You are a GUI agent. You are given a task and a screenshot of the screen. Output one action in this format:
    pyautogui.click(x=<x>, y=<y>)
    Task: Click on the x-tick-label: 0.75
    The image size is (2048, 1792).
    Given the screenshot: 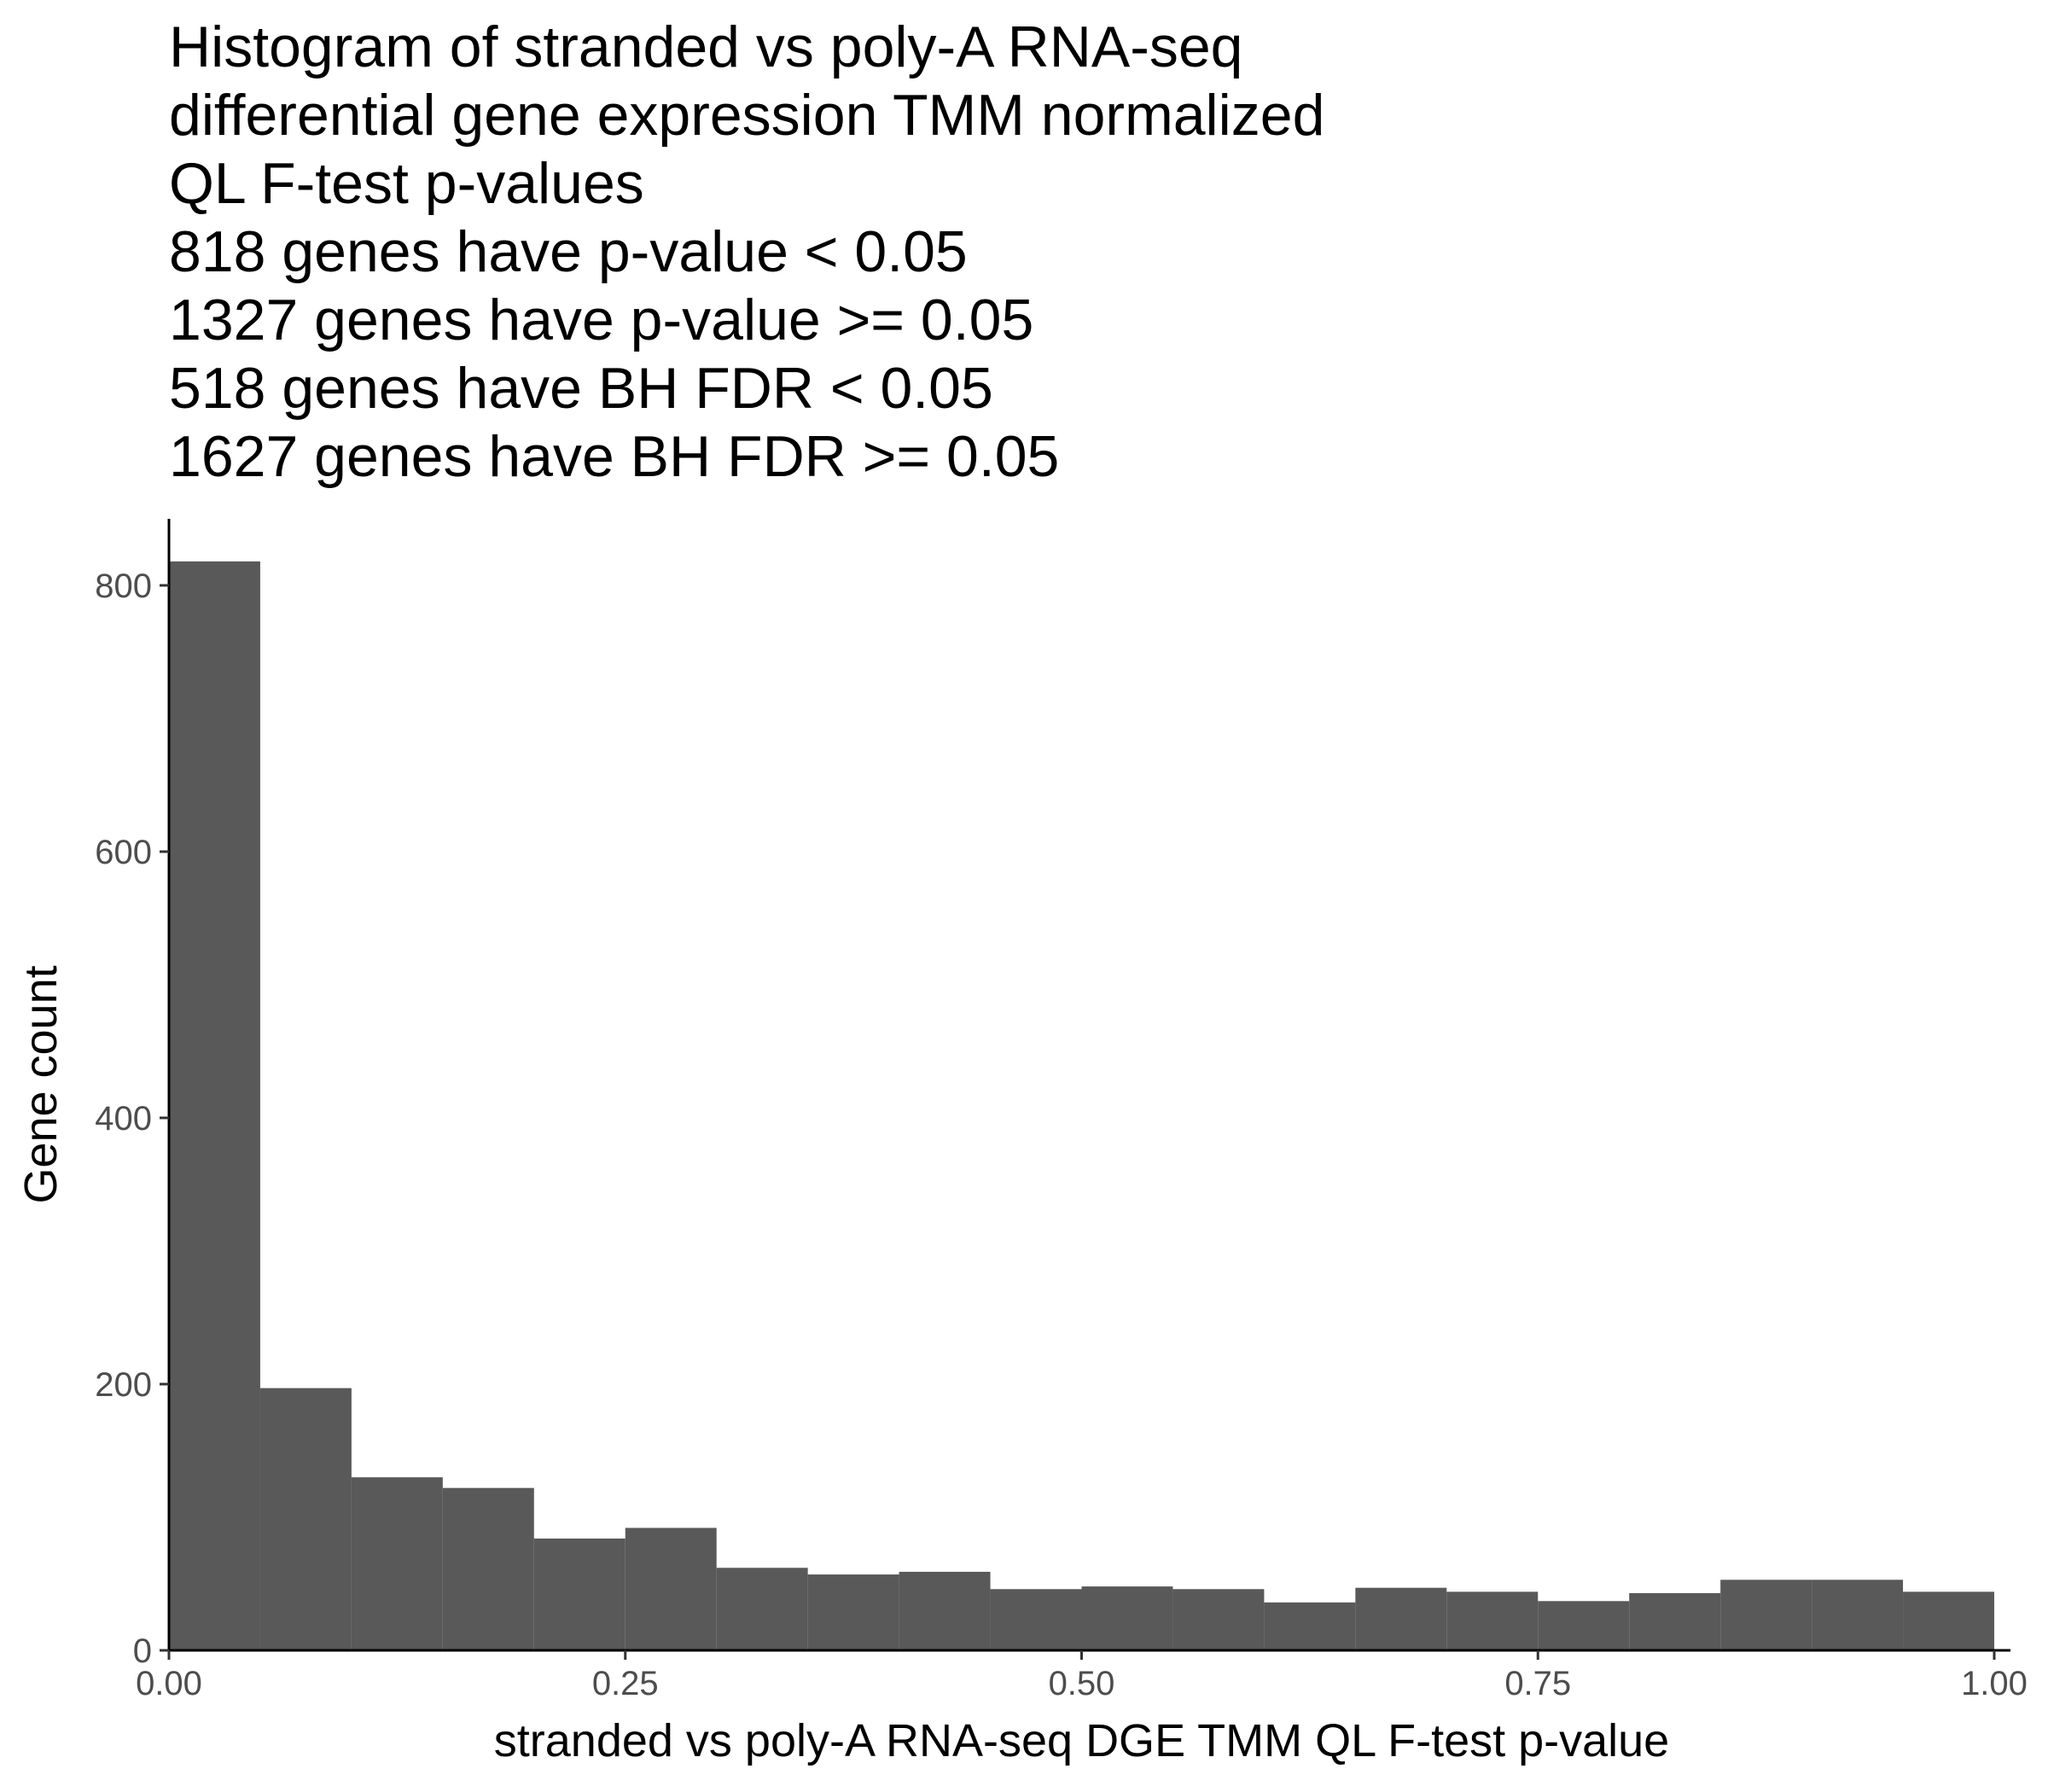 What is the action you would take?
    pyautogui.click(x=1537, y=1683)
    